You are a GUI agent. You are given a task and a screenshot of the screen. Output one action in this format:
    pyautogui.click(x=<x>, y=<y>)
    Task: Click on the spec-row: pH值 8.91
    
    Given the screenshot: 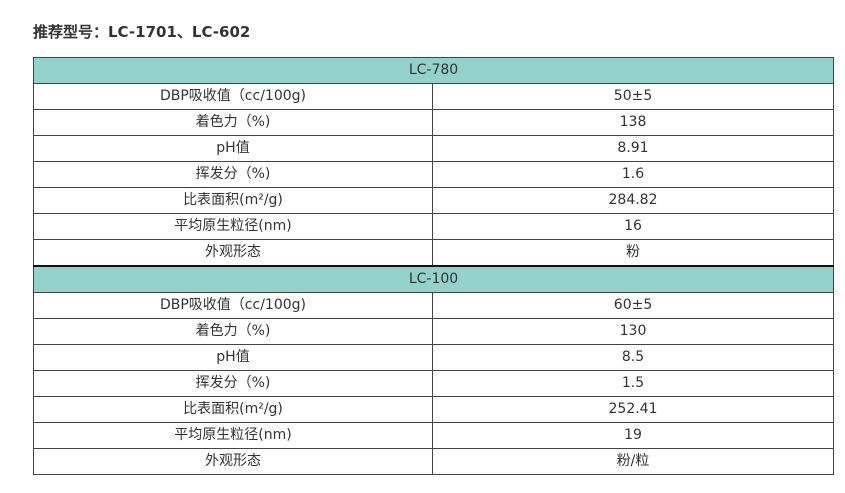 What is the action you would take?
    pyautogui.click(x=434, y=148)
    